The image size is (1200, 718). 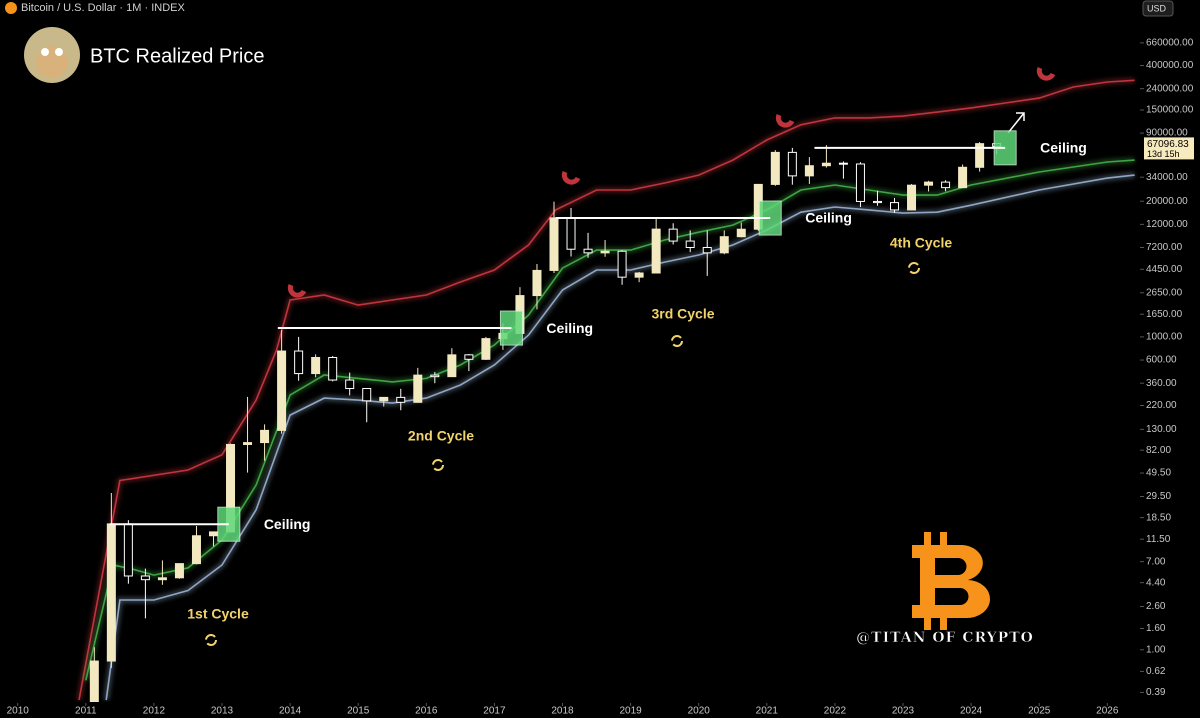 I want to click on y-tick-label: 240000.00, so click(x=1170, y=88).